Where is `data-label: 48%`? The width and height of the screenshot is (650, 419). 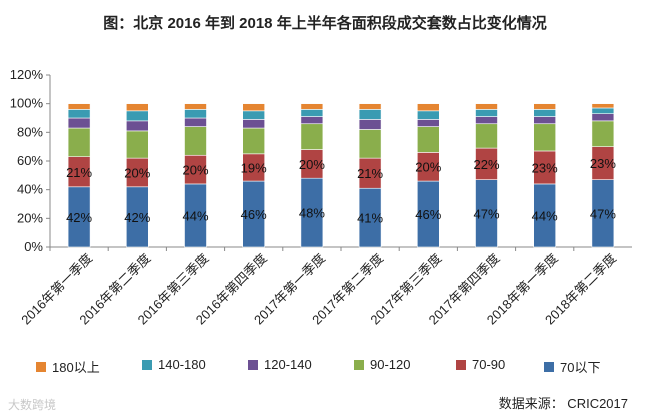 data-label: 48% is located at coordinates (312, 213).